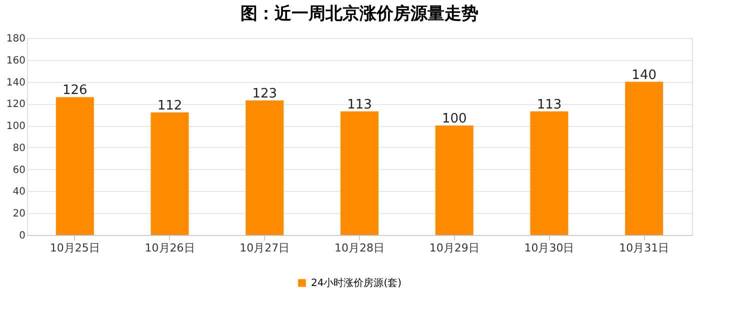 The width and height of the screenshot is (740, 312). Describe the element at coordinates (22, 236) in the screenshot. I see `y-tick-label: 0` at that location.